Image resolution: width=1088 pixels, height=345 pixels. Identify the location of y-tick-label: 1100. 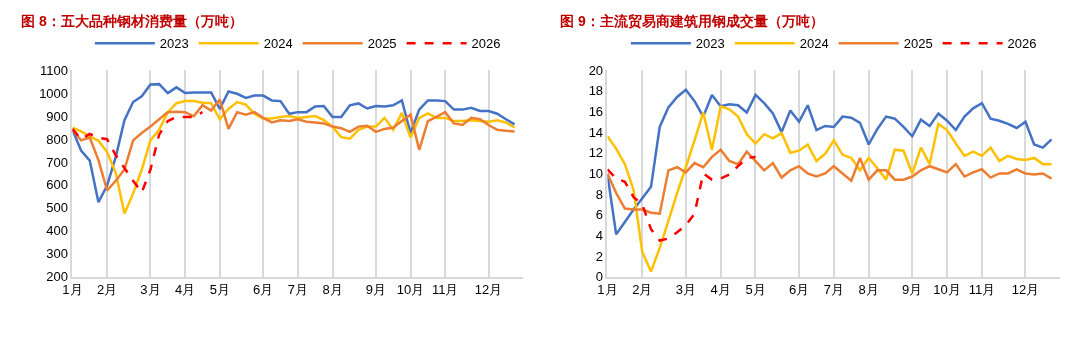
(54, 70).